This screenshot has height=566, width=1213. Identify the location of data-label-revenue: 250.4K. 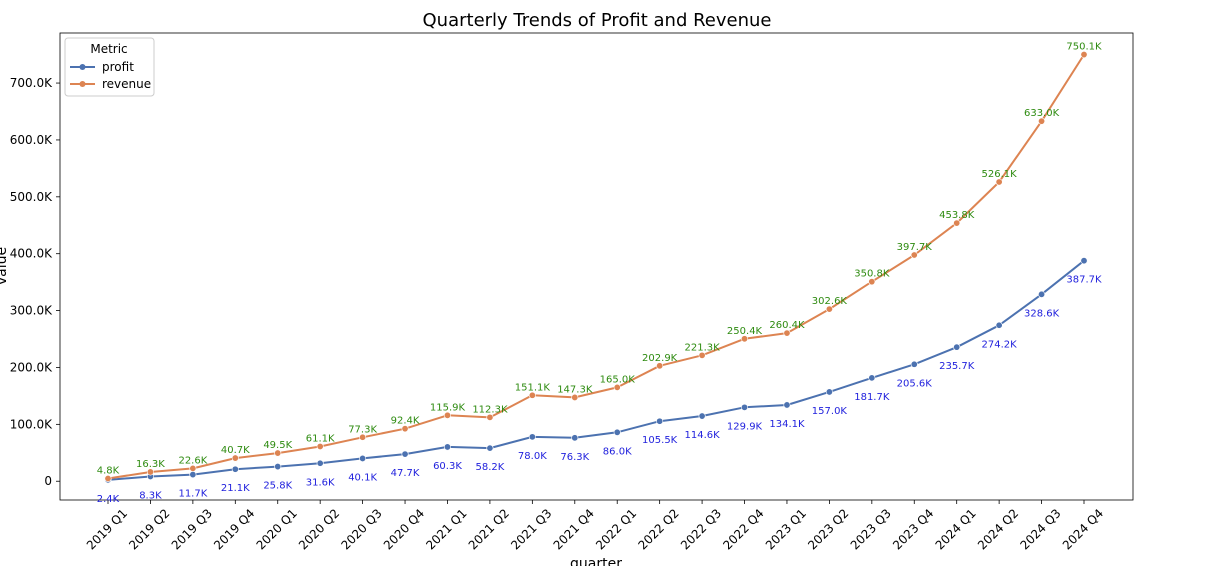
(745, 331).